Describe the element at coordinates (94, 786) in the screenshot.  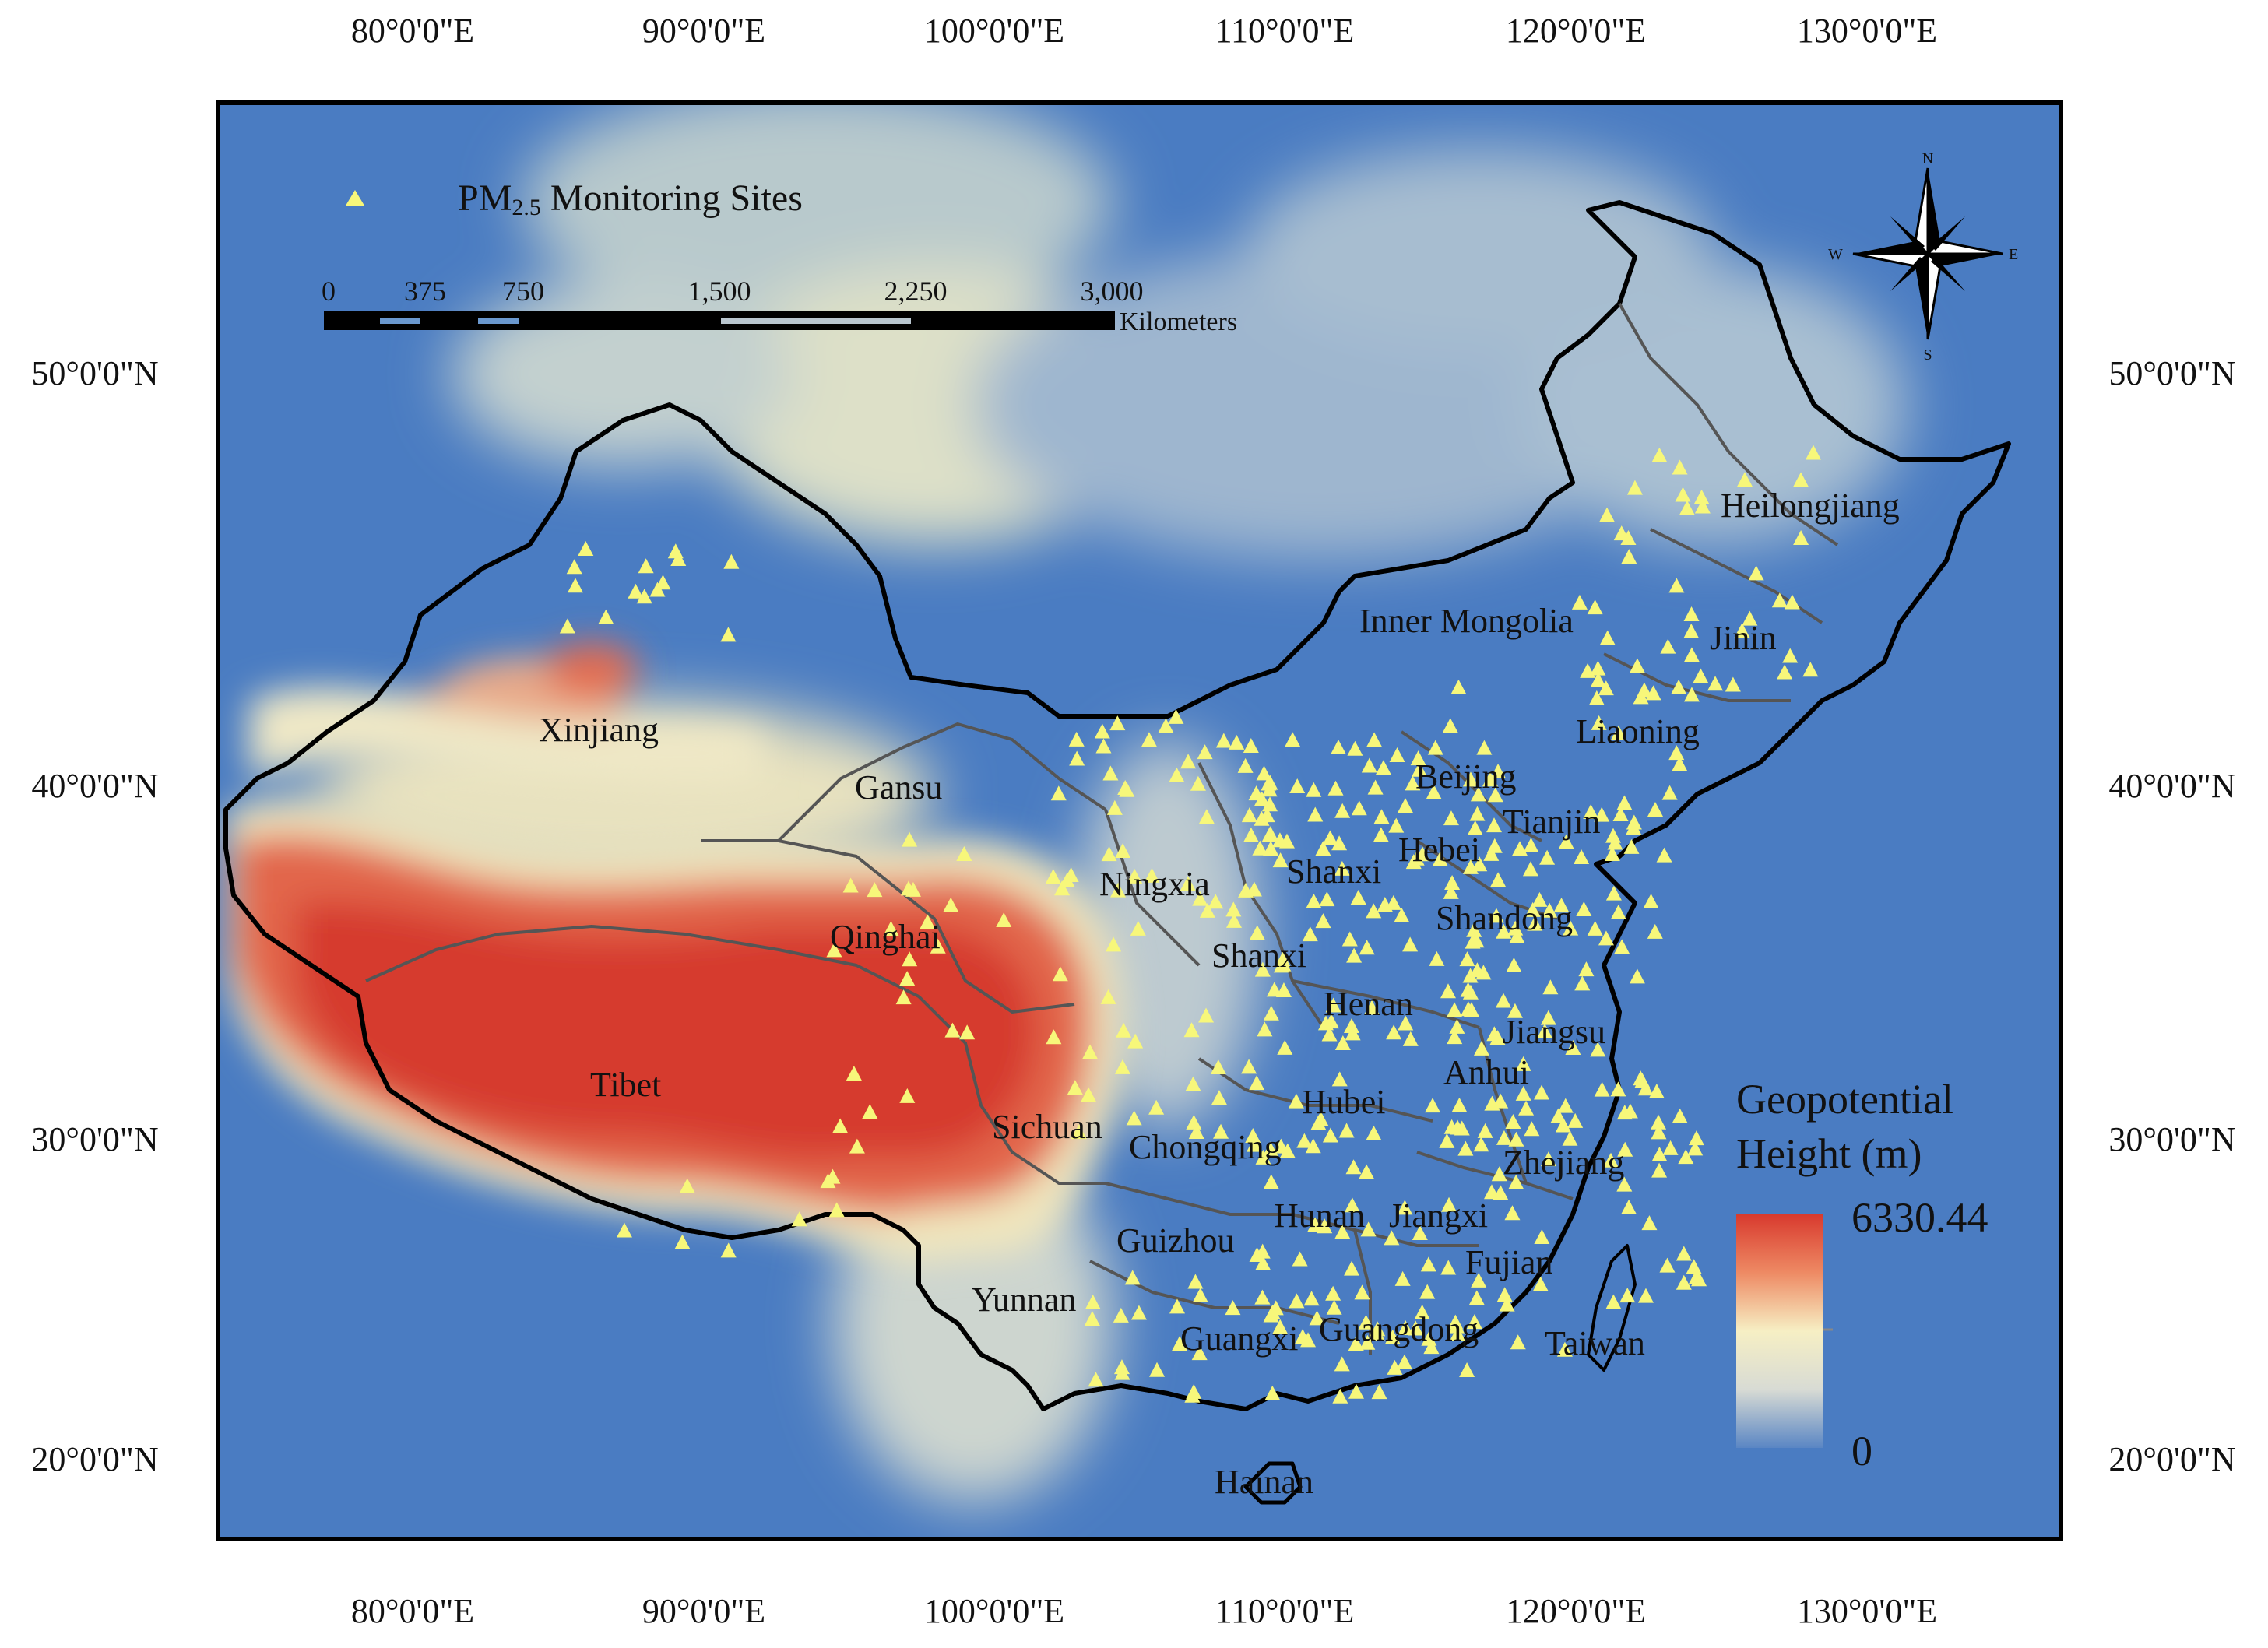
I see `lat-label-40: 40°0'0"N` at that location.